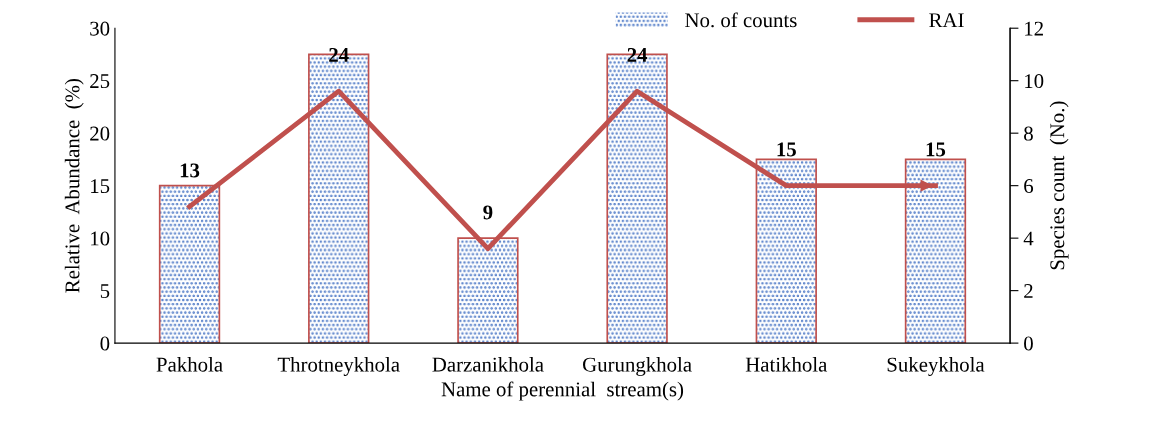 The height and width of the screenshot is (421, 1161). Describe the element at coordinates (100, 81) in the screenshot. I see `y-tick-label: 25` at that location.